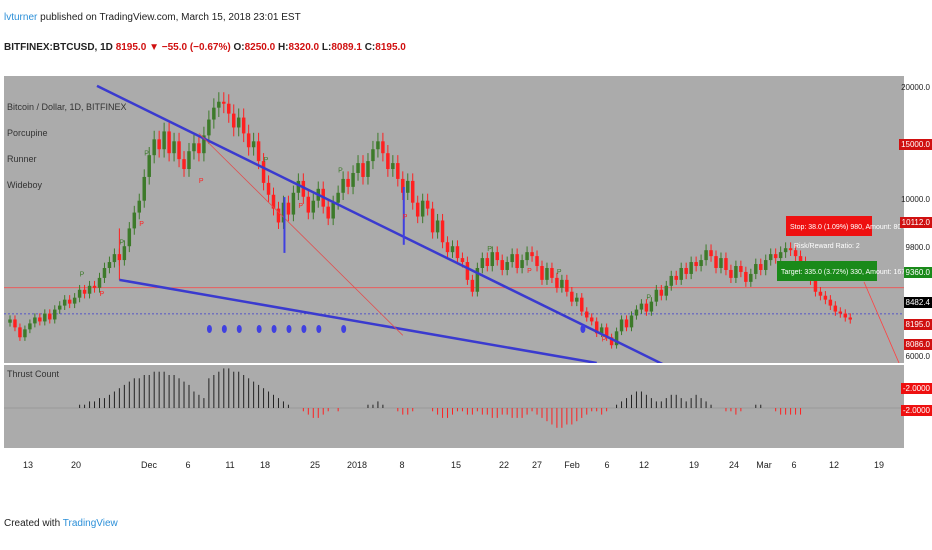 This screenshot has height=550, width=932. I want to click on time-axis-label: 25, so click(315, 465).